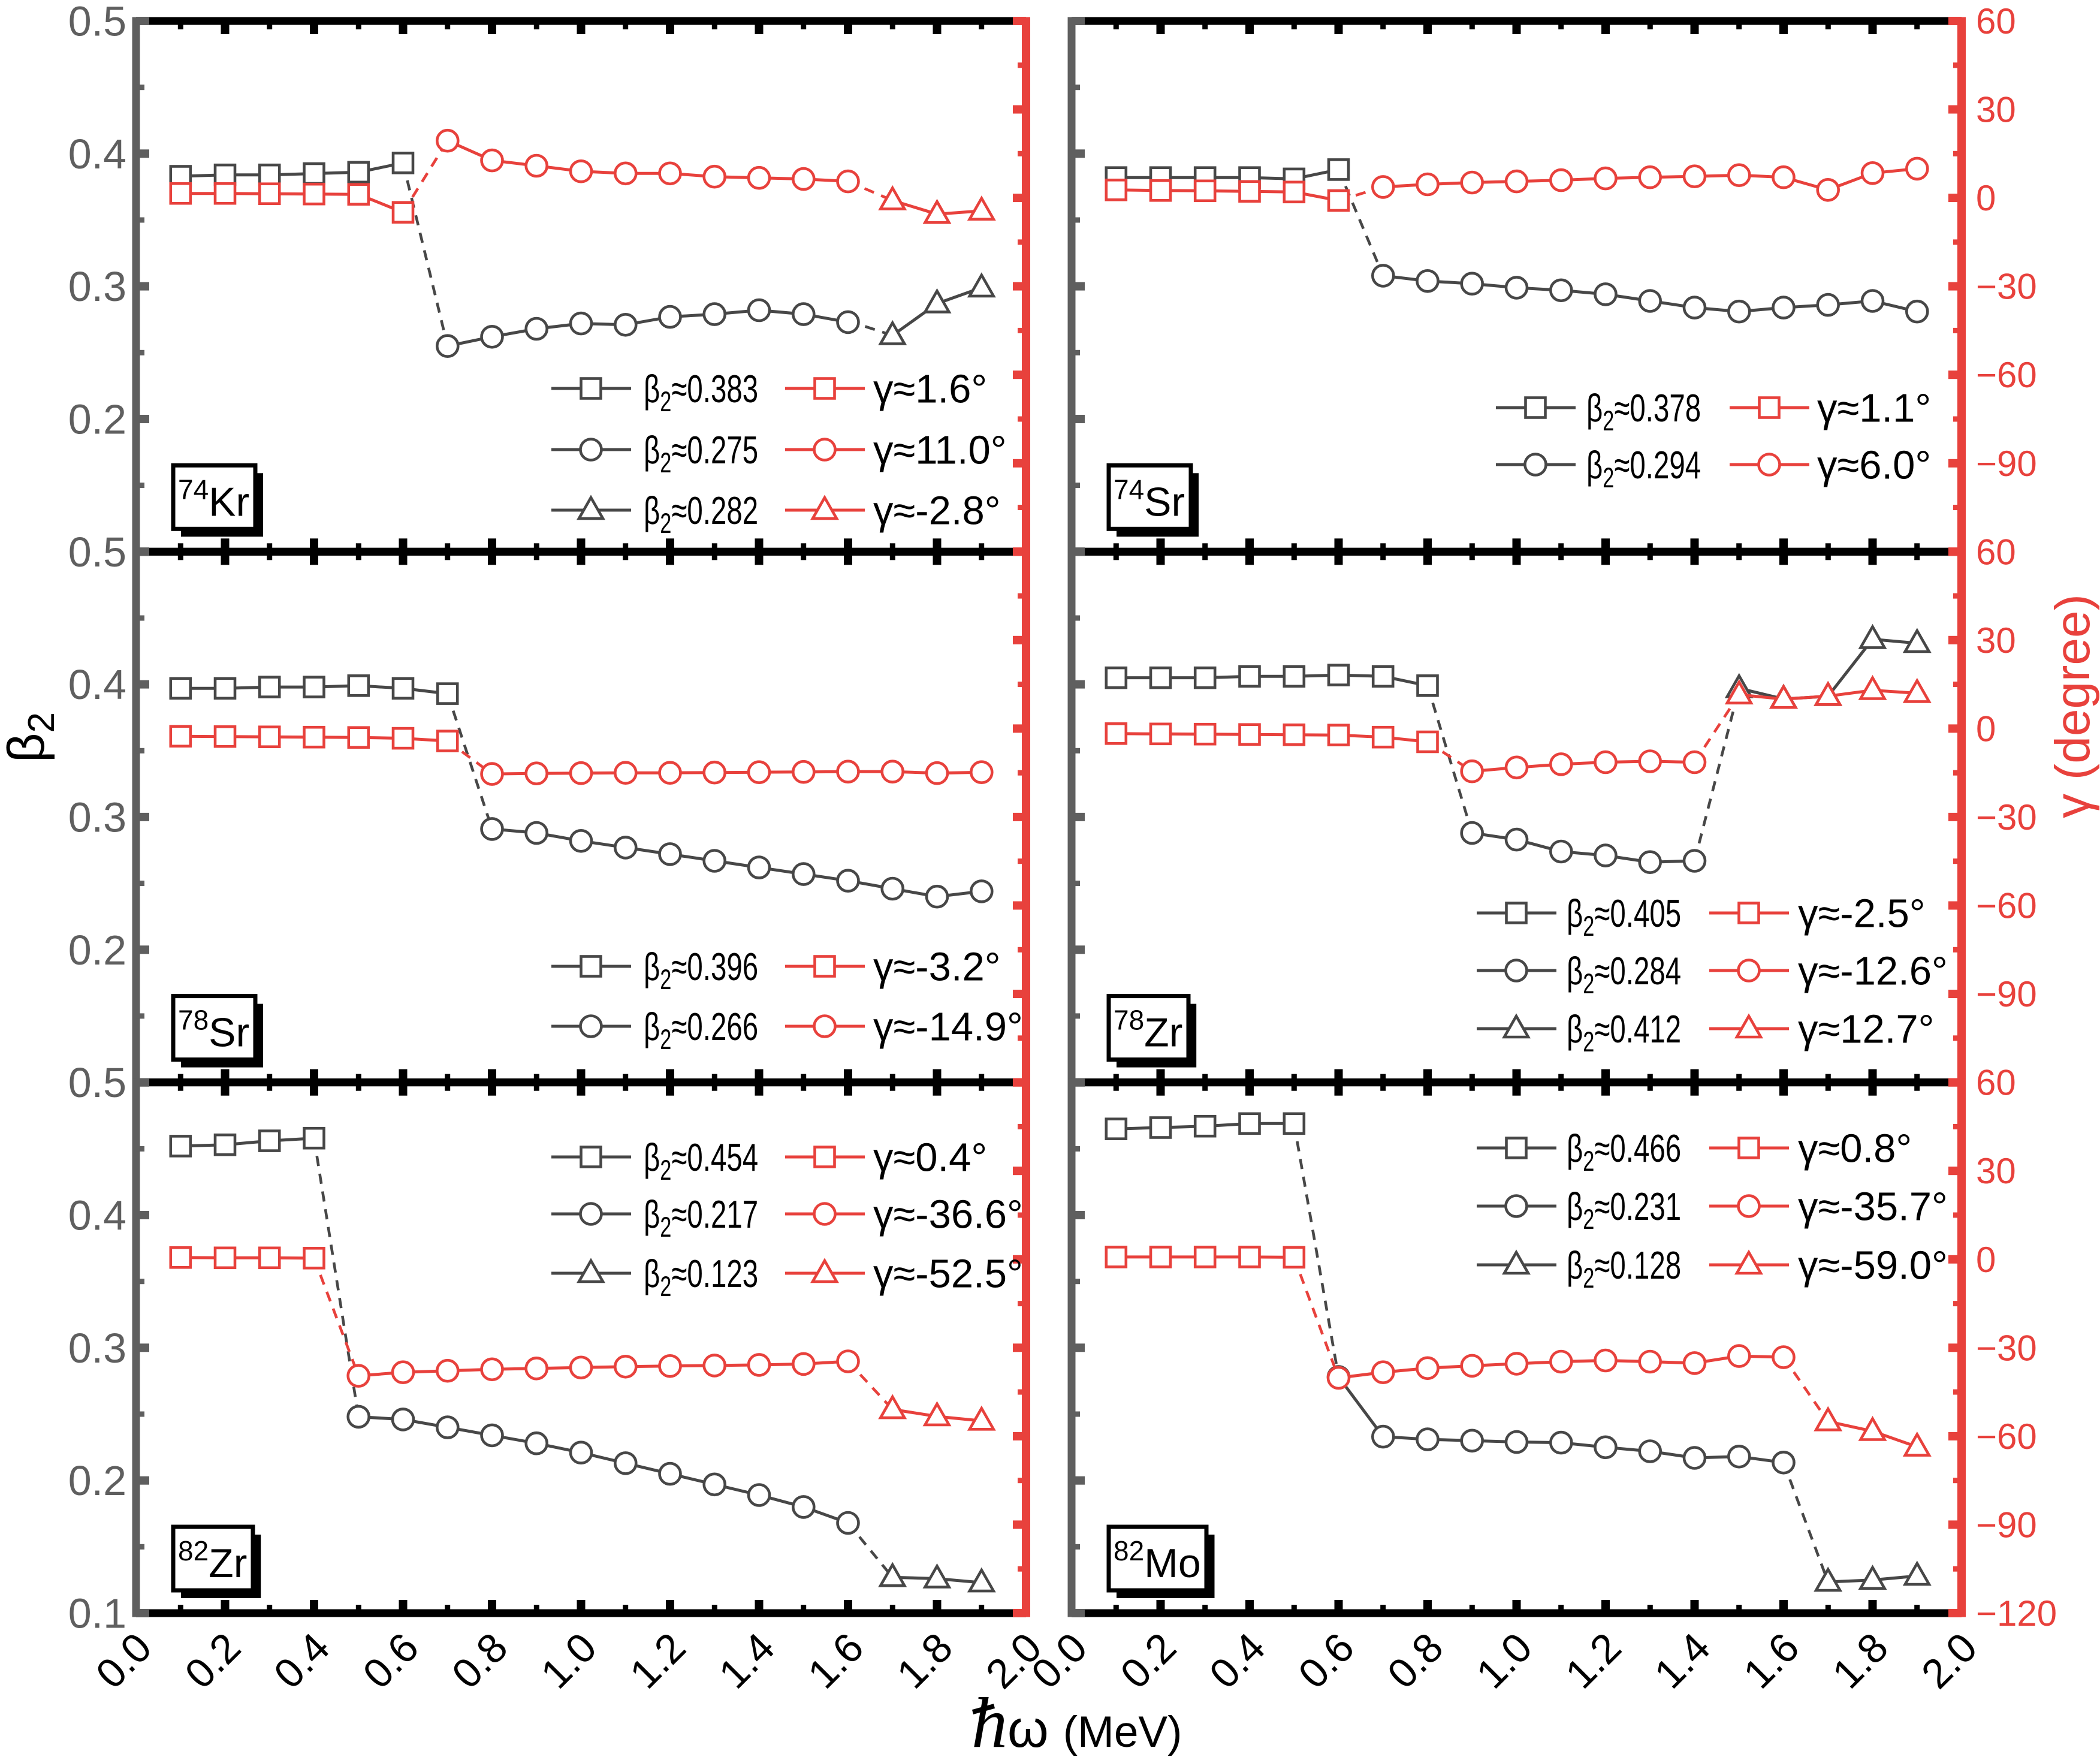 This screenshot has height=1757, width=2100. What do you see at coordinates (1624, 1151) in the screenshot?
I see `svg-text: β2≈0.466` at bounding box center [1624, 1151].